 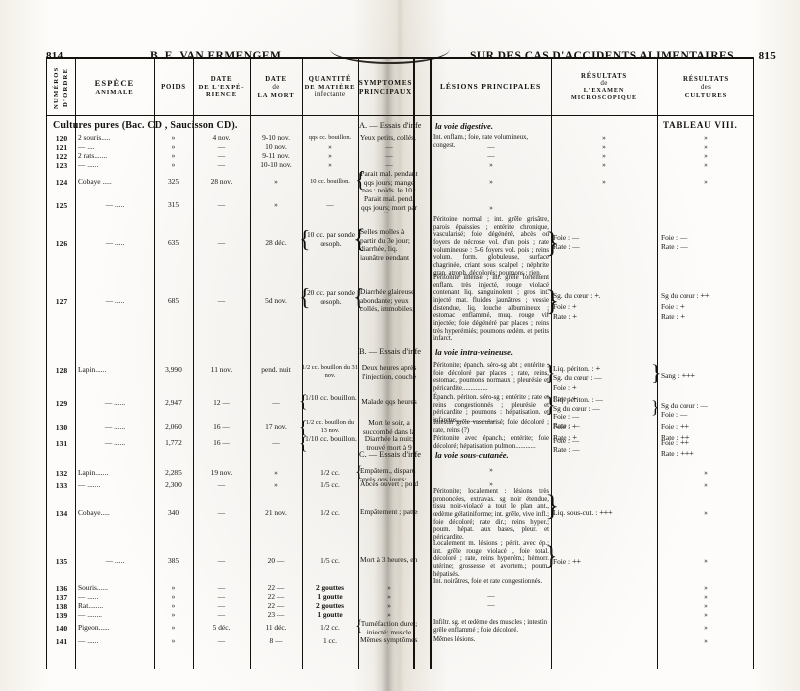 I want to click on cell-cultures: Sg du cœur : — Foie : —, so click(x=684, y=410).